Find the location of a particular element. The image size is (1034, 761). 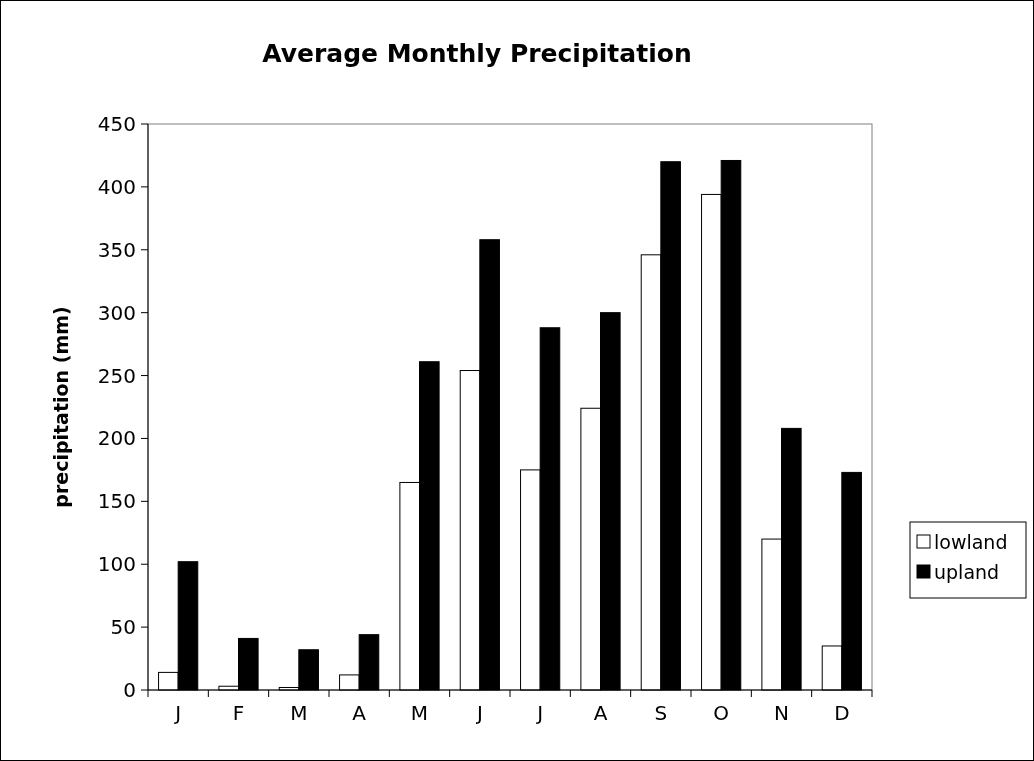

y-tick-label: 350 is located at coordinates (116, 249).